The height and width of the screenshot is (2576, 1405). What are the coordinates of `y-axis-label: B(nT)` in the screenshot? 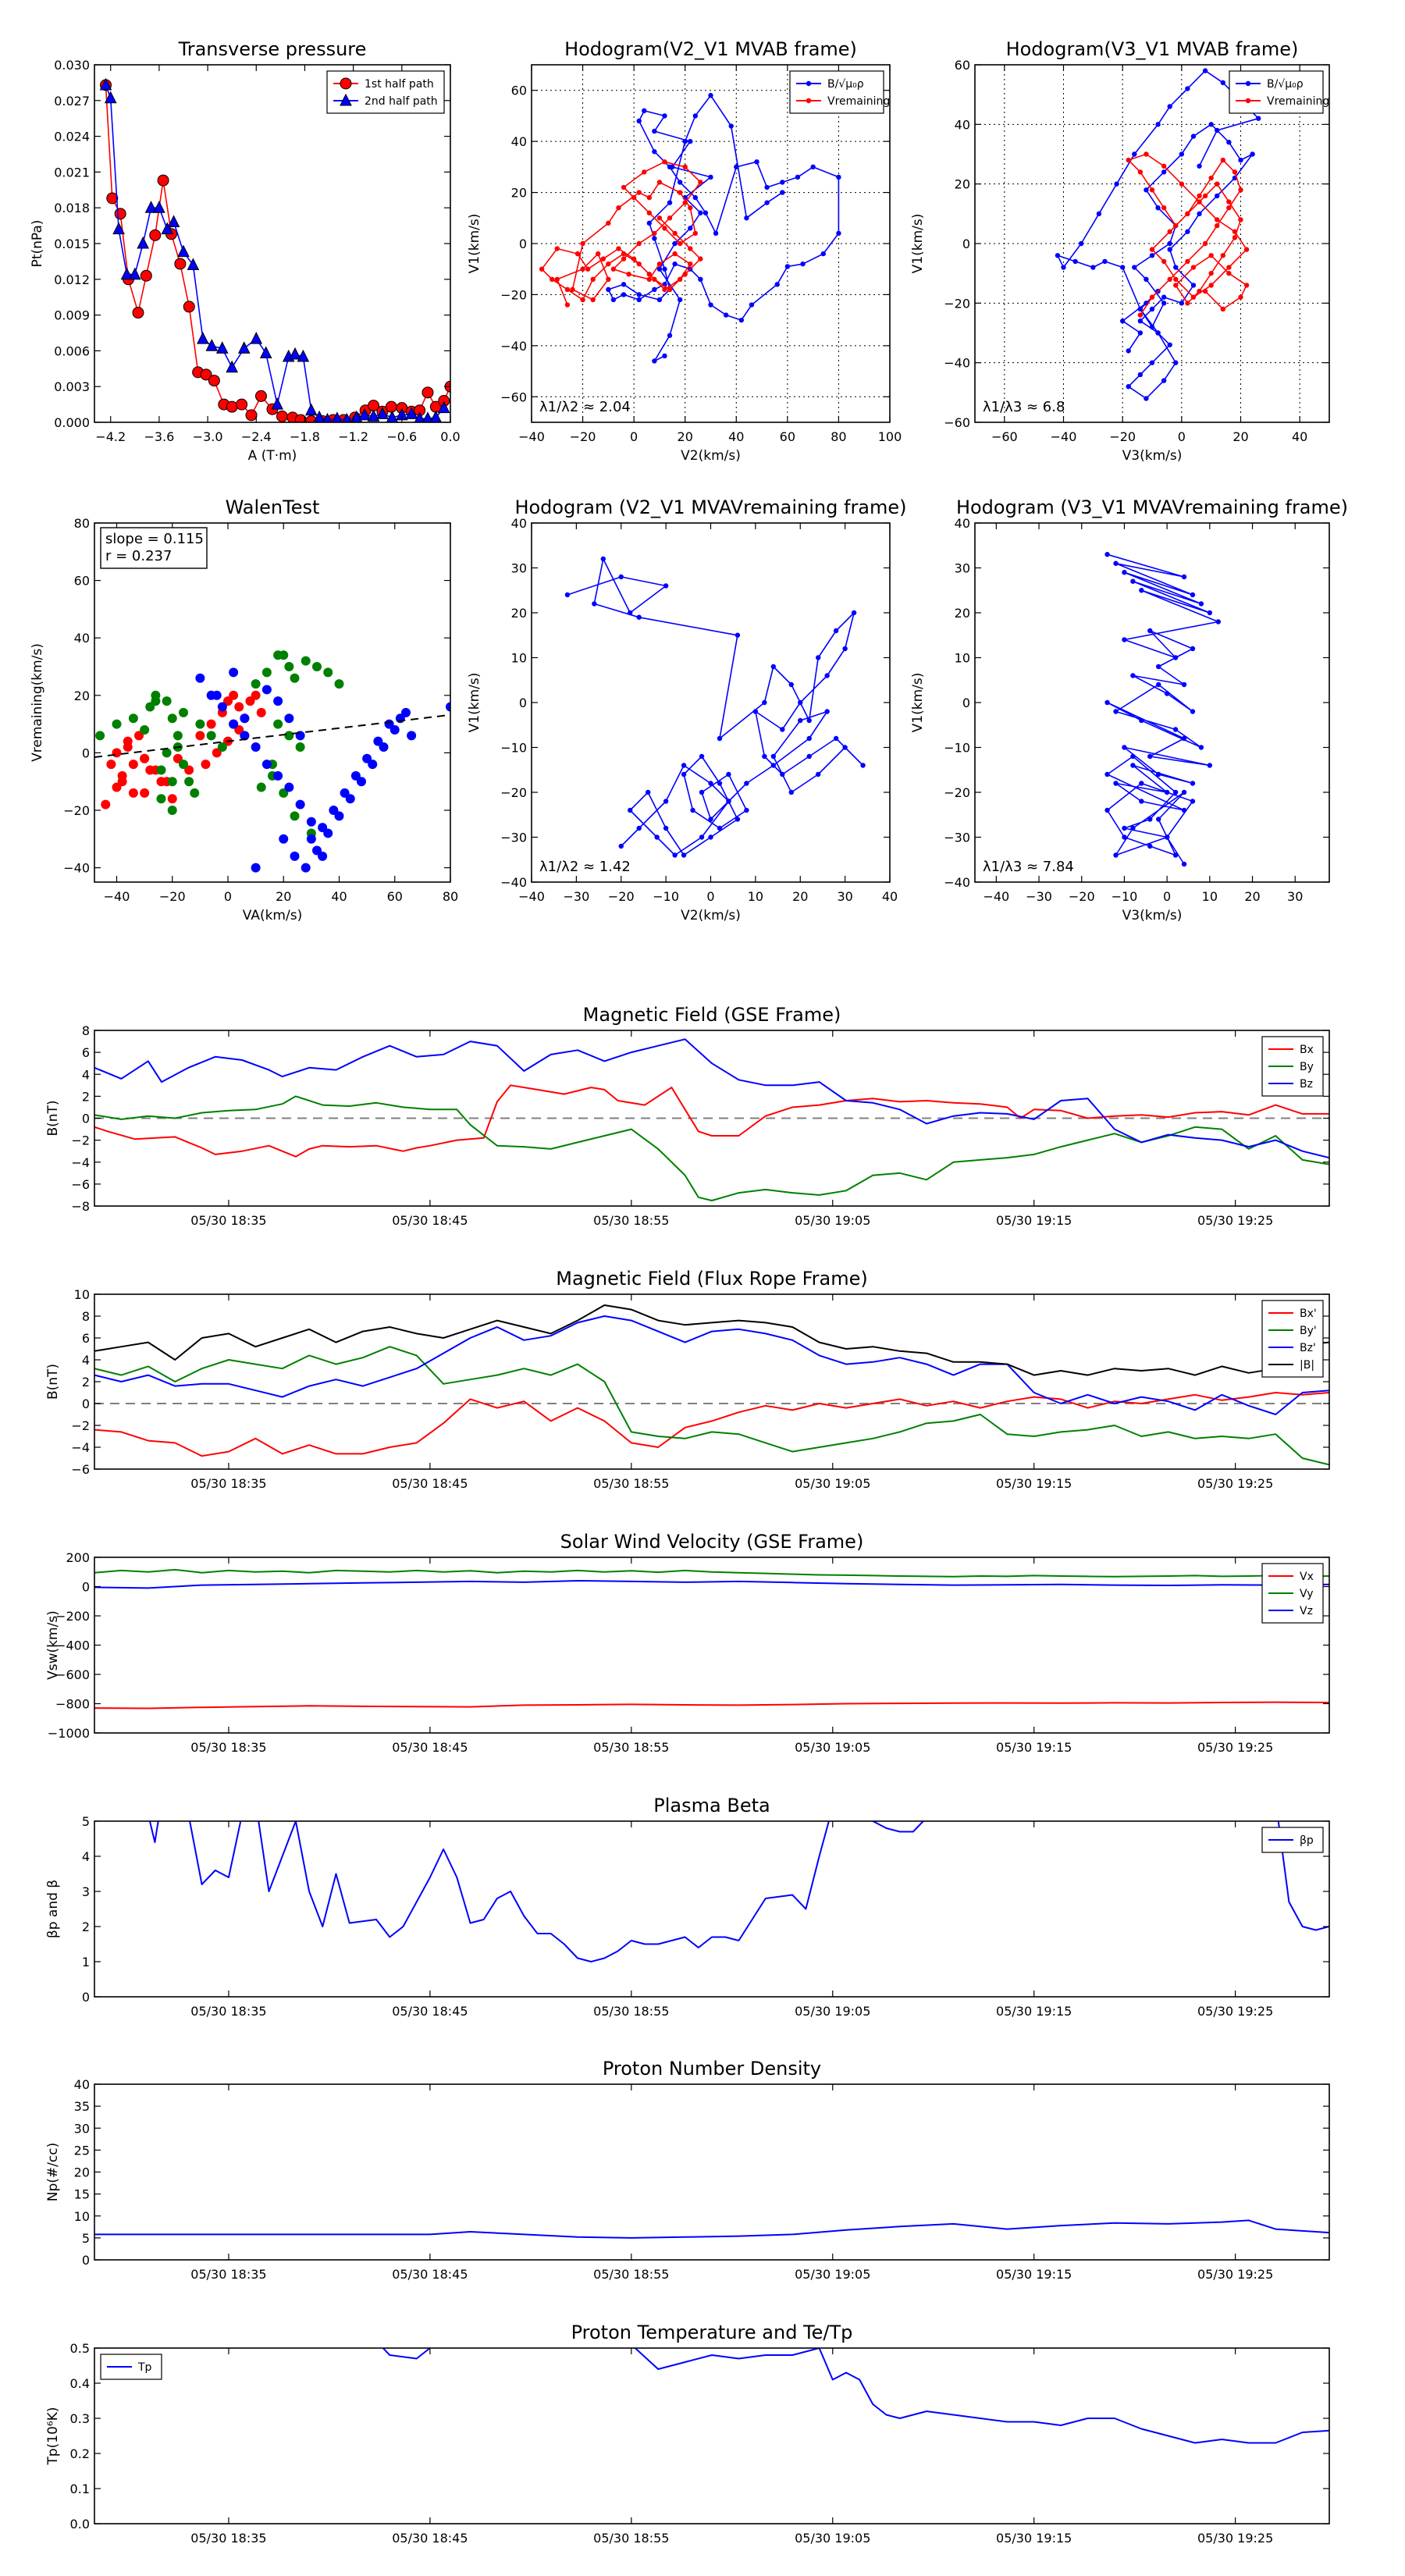 It's located at (53, 1118).